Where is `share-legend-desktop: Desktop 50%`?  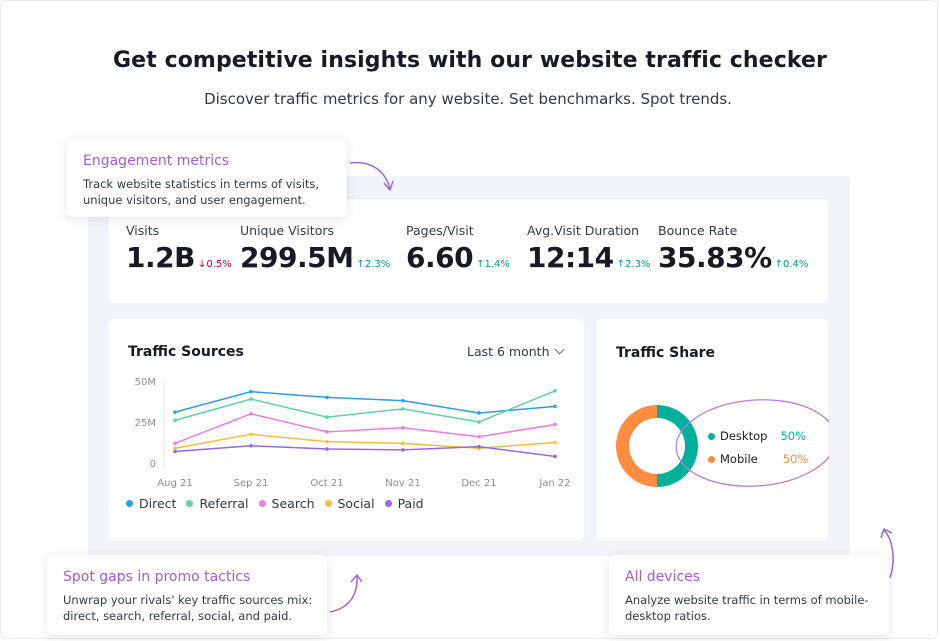 share-legend-desktop: Desktop 50% is located at coordinates (757, 436).